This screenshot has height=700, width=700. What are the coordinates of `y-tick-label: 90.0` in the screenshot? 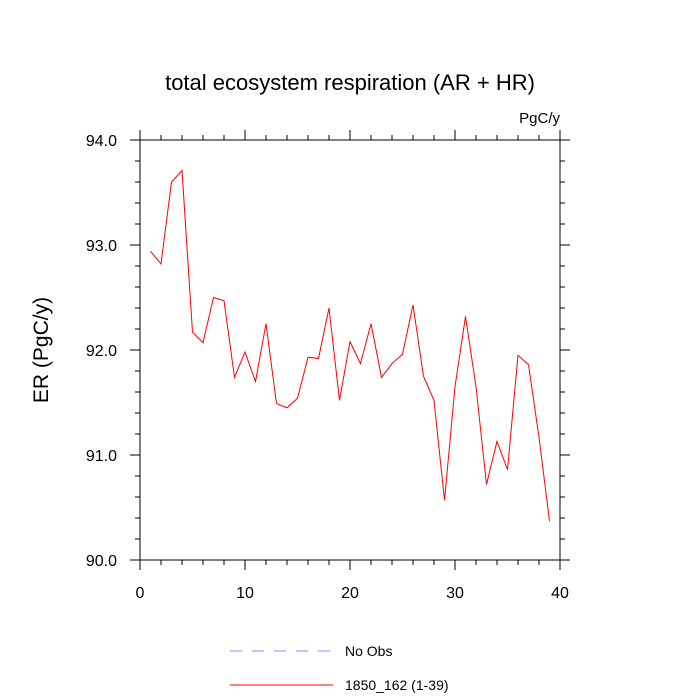 It's located at (101, 561).